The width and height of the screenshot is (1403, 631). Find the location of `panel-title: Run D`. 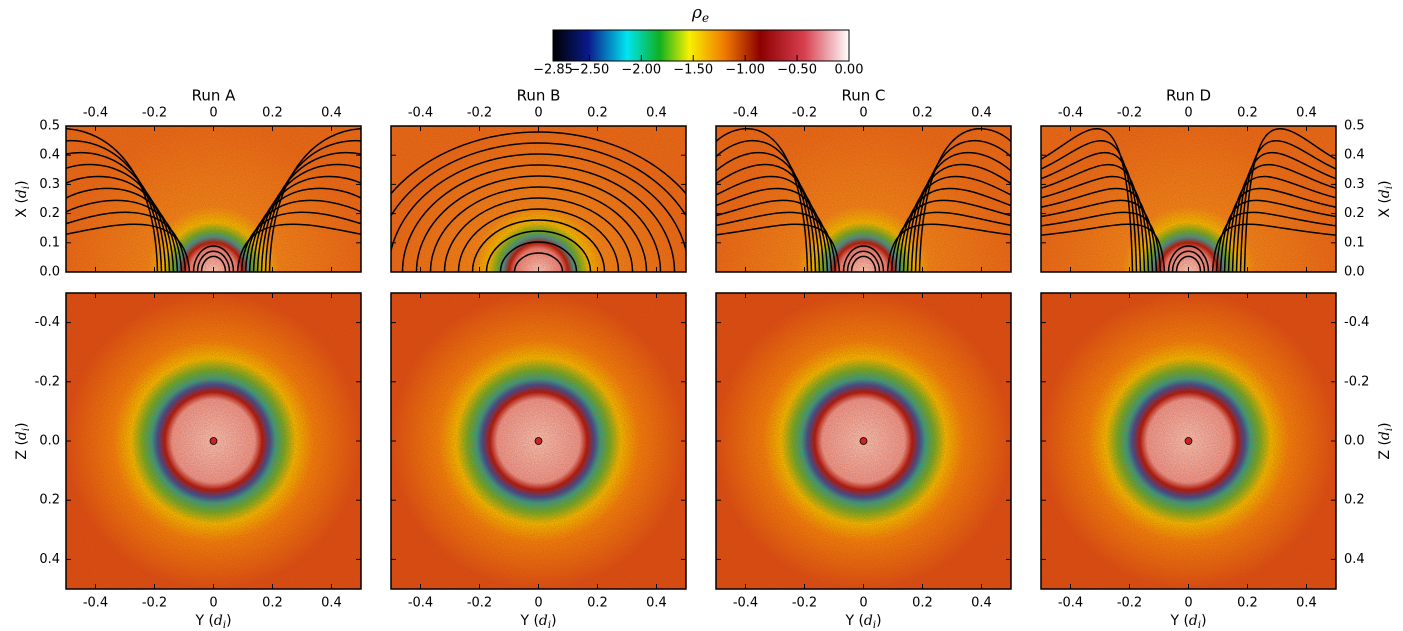

panel-title: Run D is located at coordinates (1188, 96).